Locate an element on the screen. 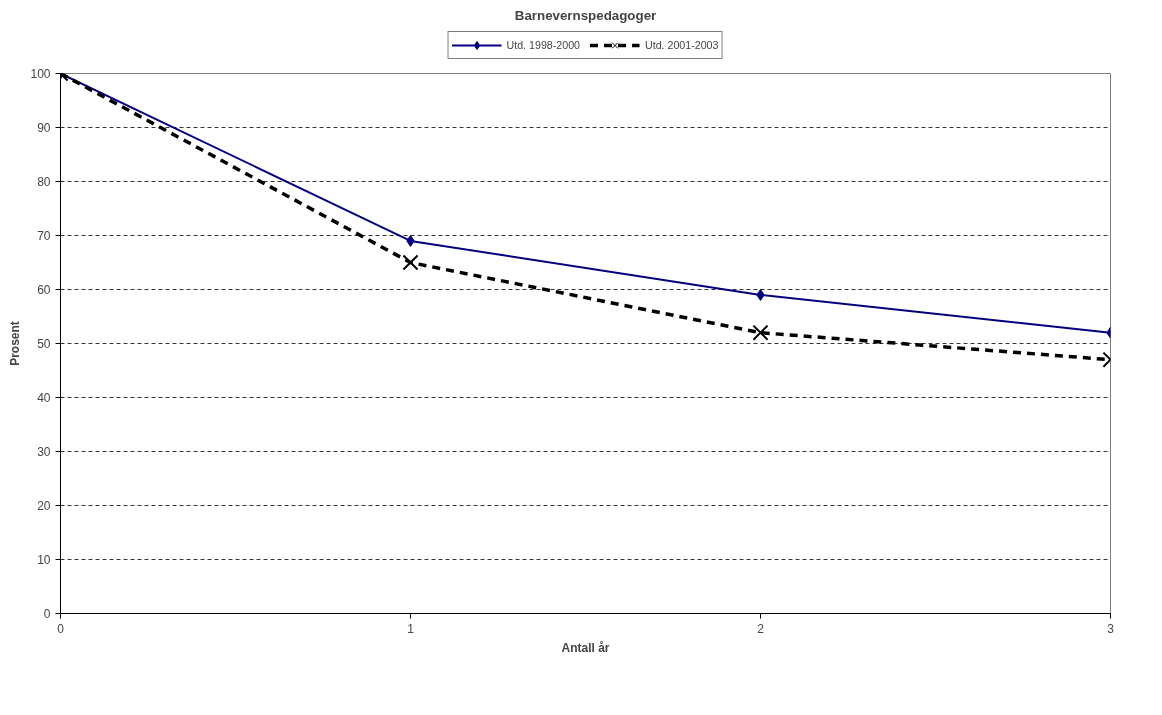  y-tick-label: 40 is located at coordinates (44, 398).